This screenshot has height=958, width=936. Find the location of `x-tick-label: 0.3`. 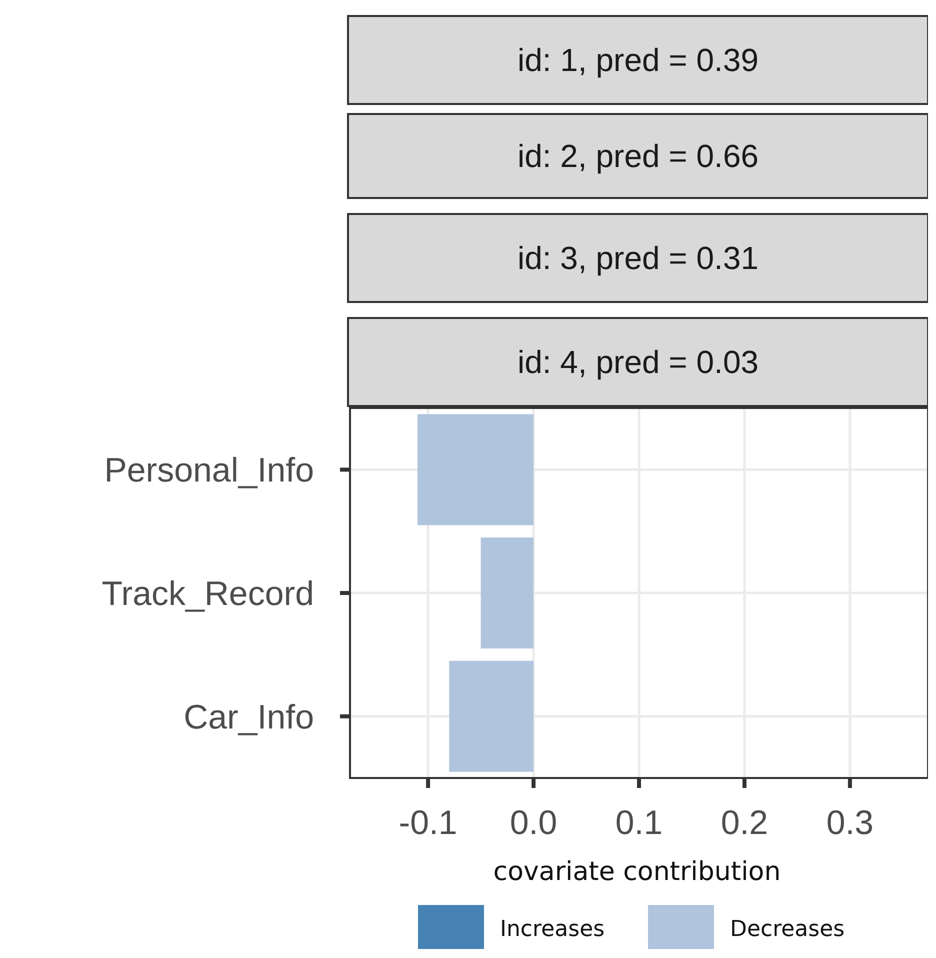

x-tick-label: 0.3 is located at coordinates (850, 823).